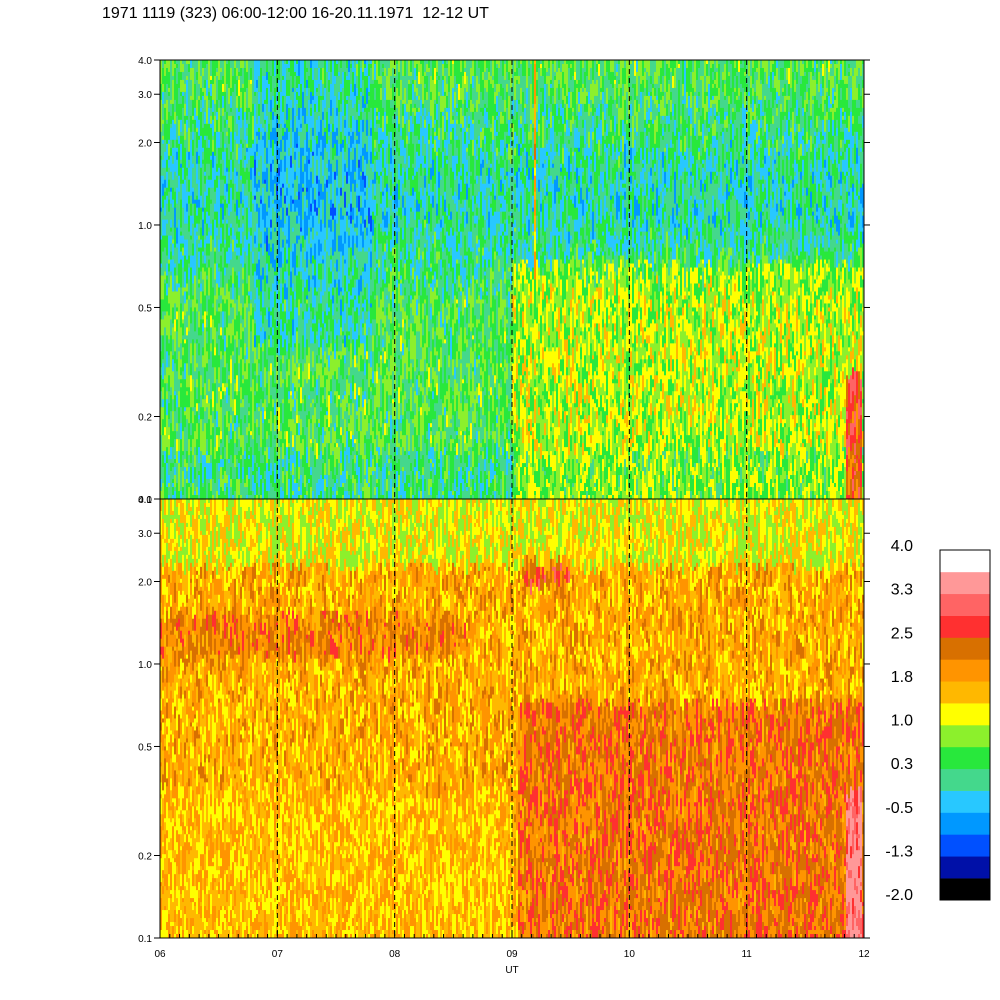 The image size is (1000, 1000). What do you see at coordinates (630, 954) in the screenshot?
I see `x-tick-label: 10` at bounding box center [630, 954].